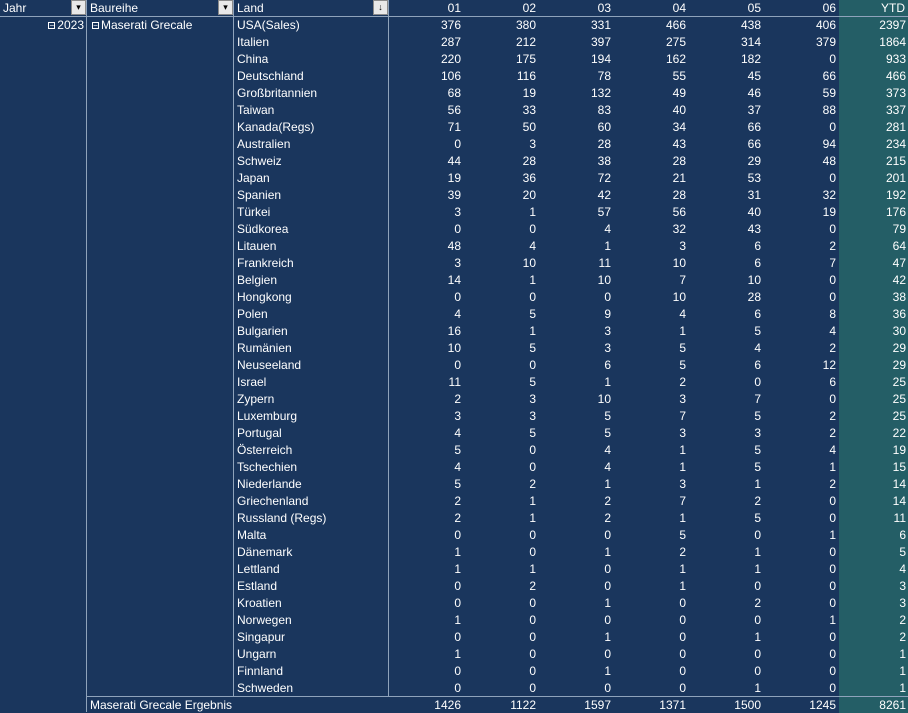 Image resolution: width=908 pixels, height=713 pixels. What do you see at coordinates (263, 229) in the screenshot?
I see `land-cell: Südkorea` at bounding box center [263, 229].